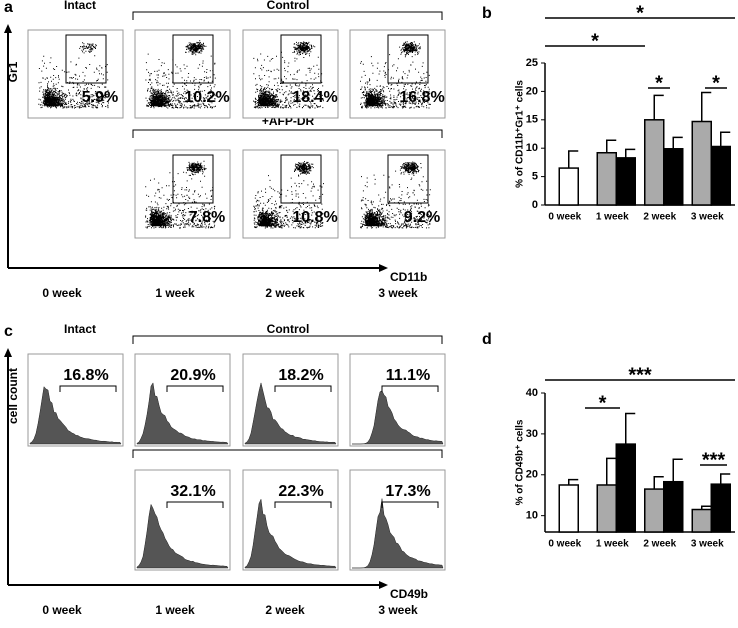 The image size is (738, 628). Describe the element at coordinates (520, 462) in the screenshot. I see `y-axis-label: % of CD49b⁺ cells` at that location.